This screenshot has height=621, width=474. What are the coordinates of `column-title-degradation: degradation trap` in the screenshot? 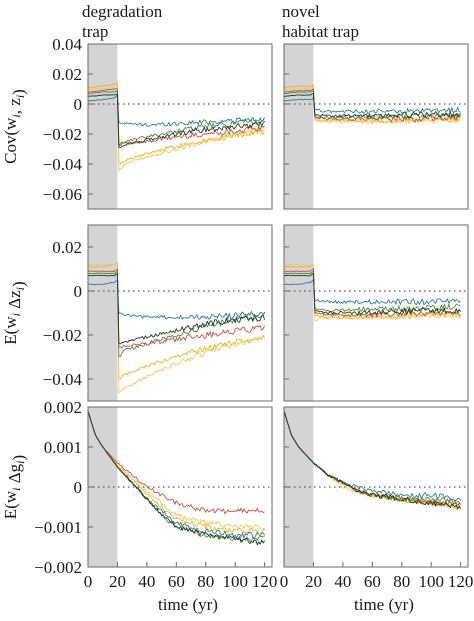 It's located at (122, 21).